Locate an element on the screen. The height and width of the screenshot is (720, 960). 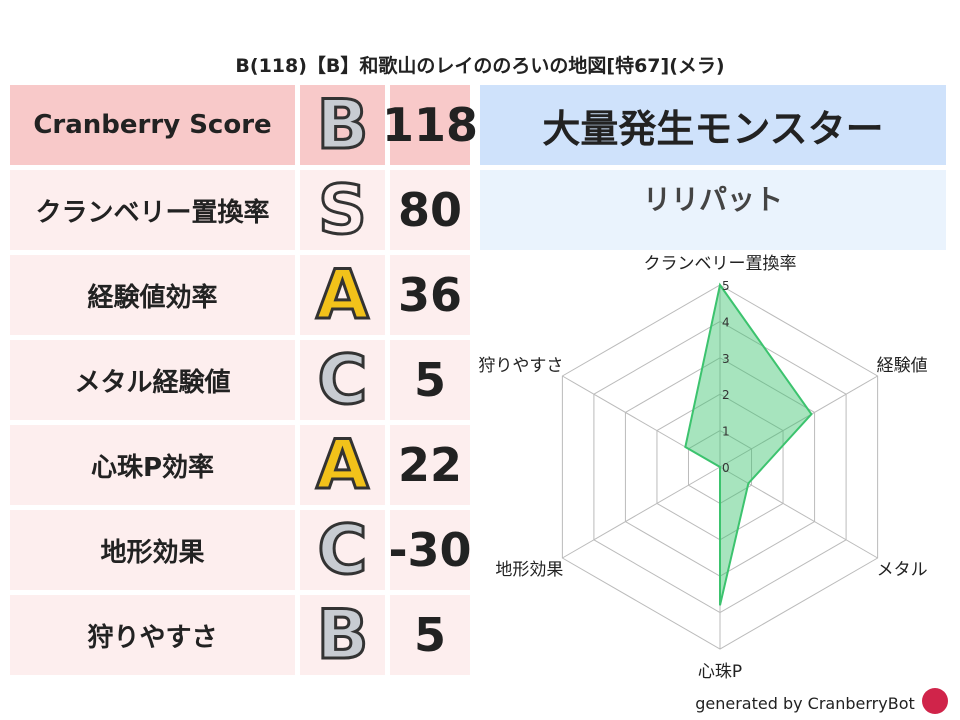
monster-heading: 大量発生モンスター is located at coordinates (713, 125).